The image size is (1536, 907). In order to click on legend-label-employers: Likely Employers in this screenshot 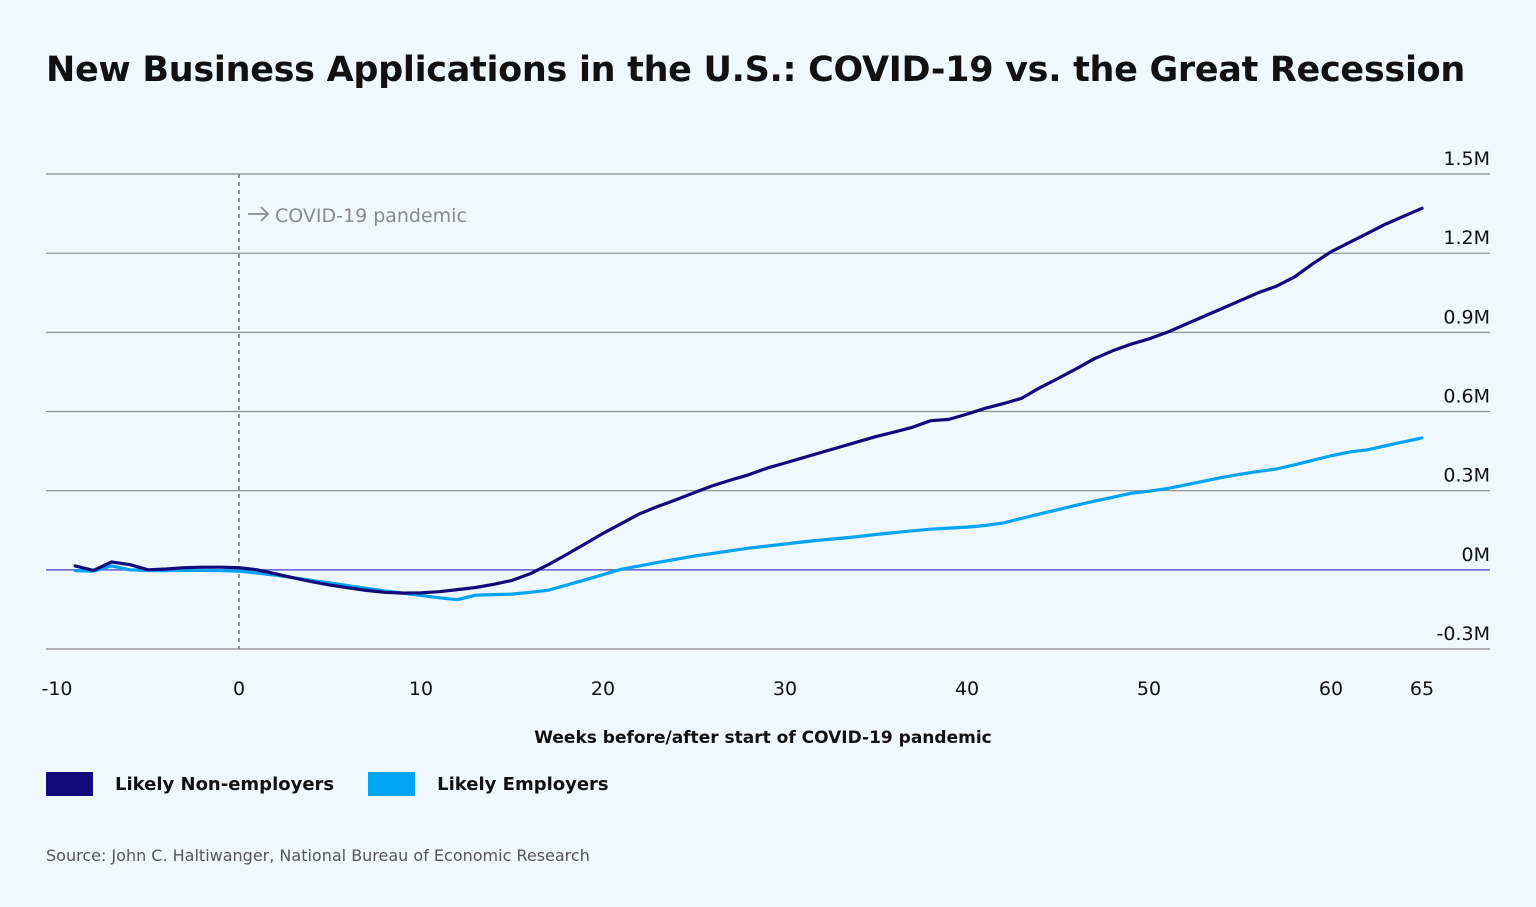, I will do `click(523, 784)`.